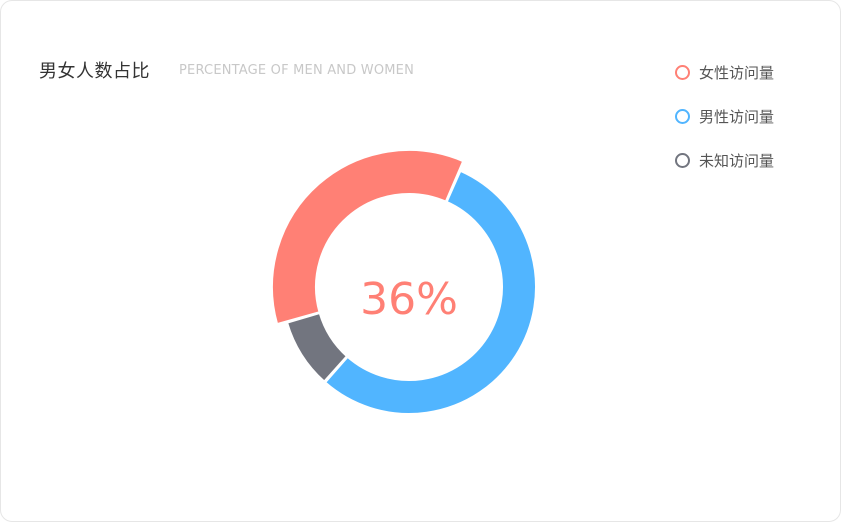 The image size is (841, 522). What do you see at coordinates (94, 71) in the screenshot?
I see `chart-title: 男女人数占比` at bounding box center [94, 71].